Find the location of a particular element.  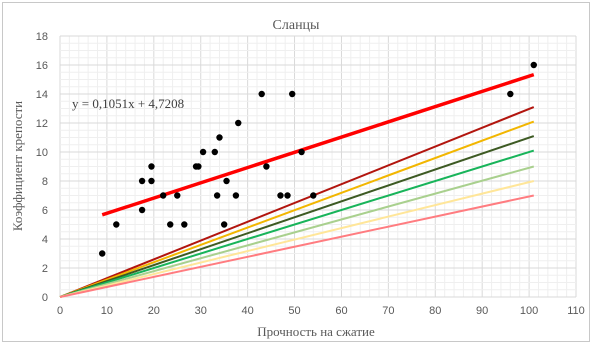

trendline-equation: y = 0,1051x + 4,7208 is located at coordinates (128, 103).